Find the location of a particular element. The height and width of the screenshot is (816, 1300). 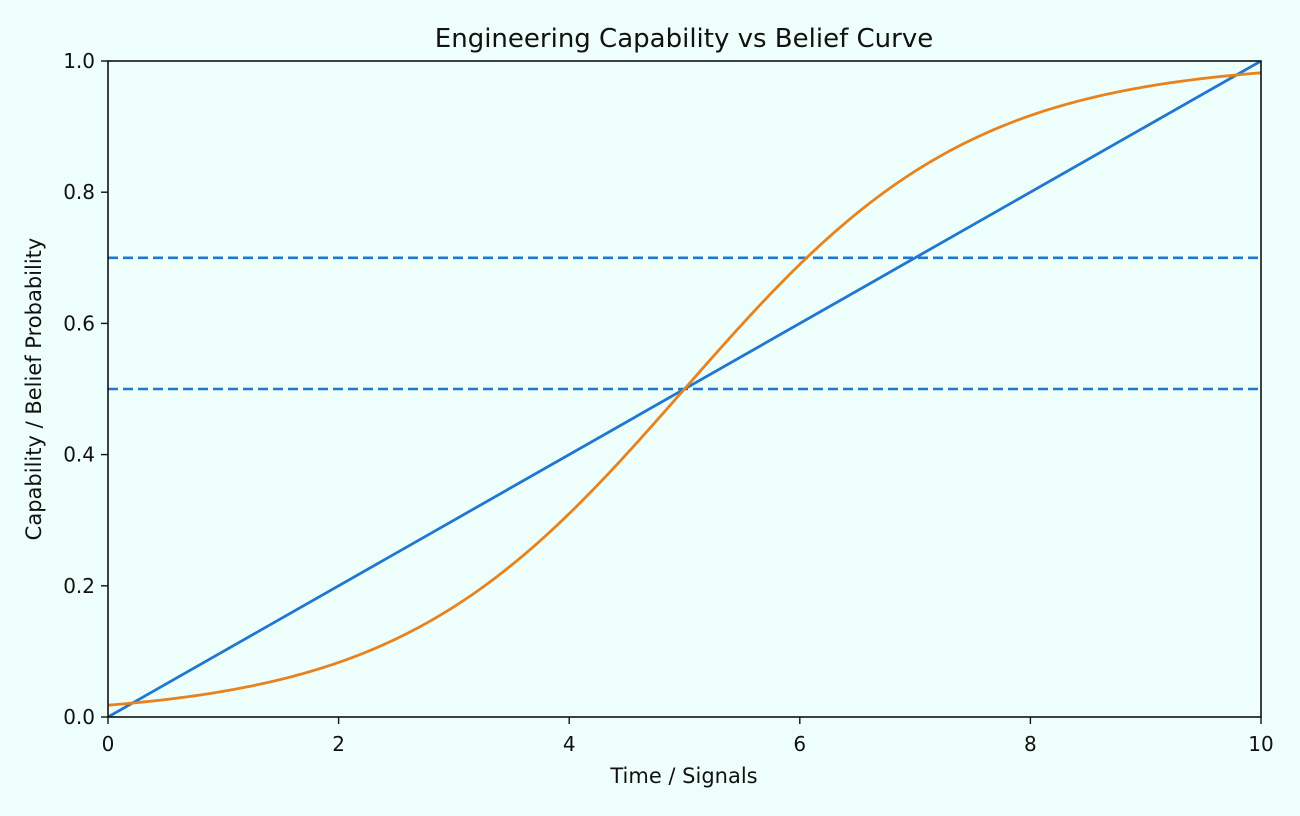

x-axis-label: Time / Signals is located at coordinates (683, 776).